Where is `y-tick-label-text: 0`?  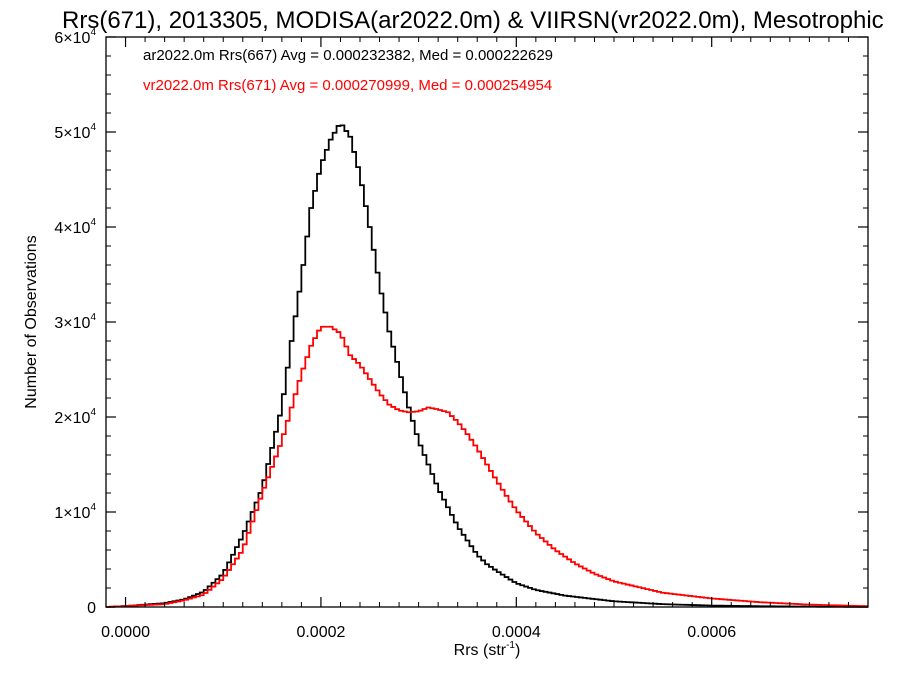
y-tick-label-text: 0 is located at coordinates (91, 608).